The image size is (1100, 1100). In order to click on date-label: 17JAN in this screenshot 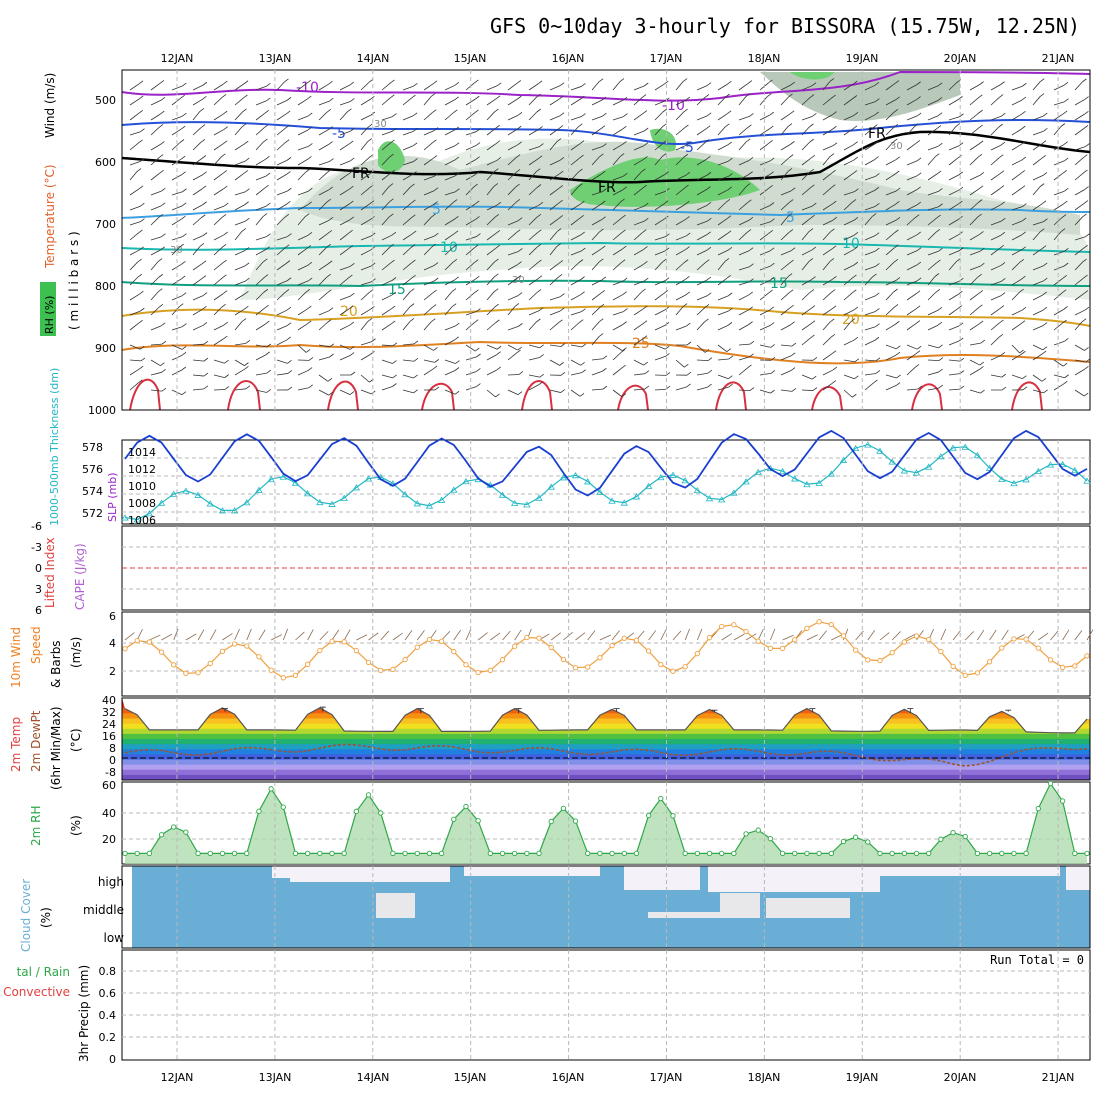, I will do `click(666, 1077)`.